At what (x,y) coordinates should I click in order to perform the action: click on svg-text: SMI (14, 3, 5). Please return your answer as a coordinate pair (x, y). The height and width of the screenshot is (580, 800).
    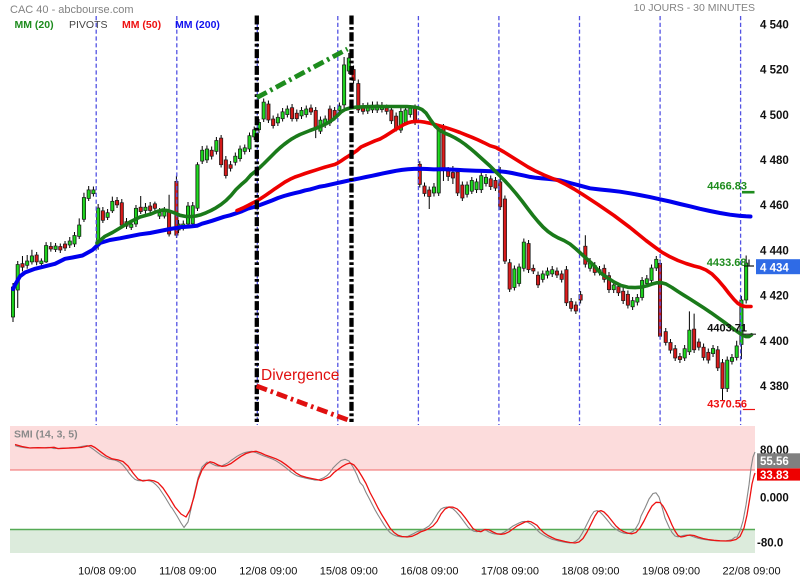
    Looking at the image, I should click on (46, 435).